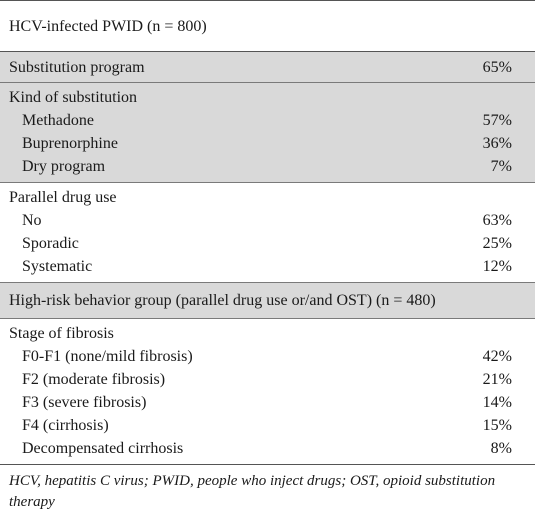 The width and height of the screenshot is (535, 514). I want to click on row-label: Systematic, so click(57, 266).